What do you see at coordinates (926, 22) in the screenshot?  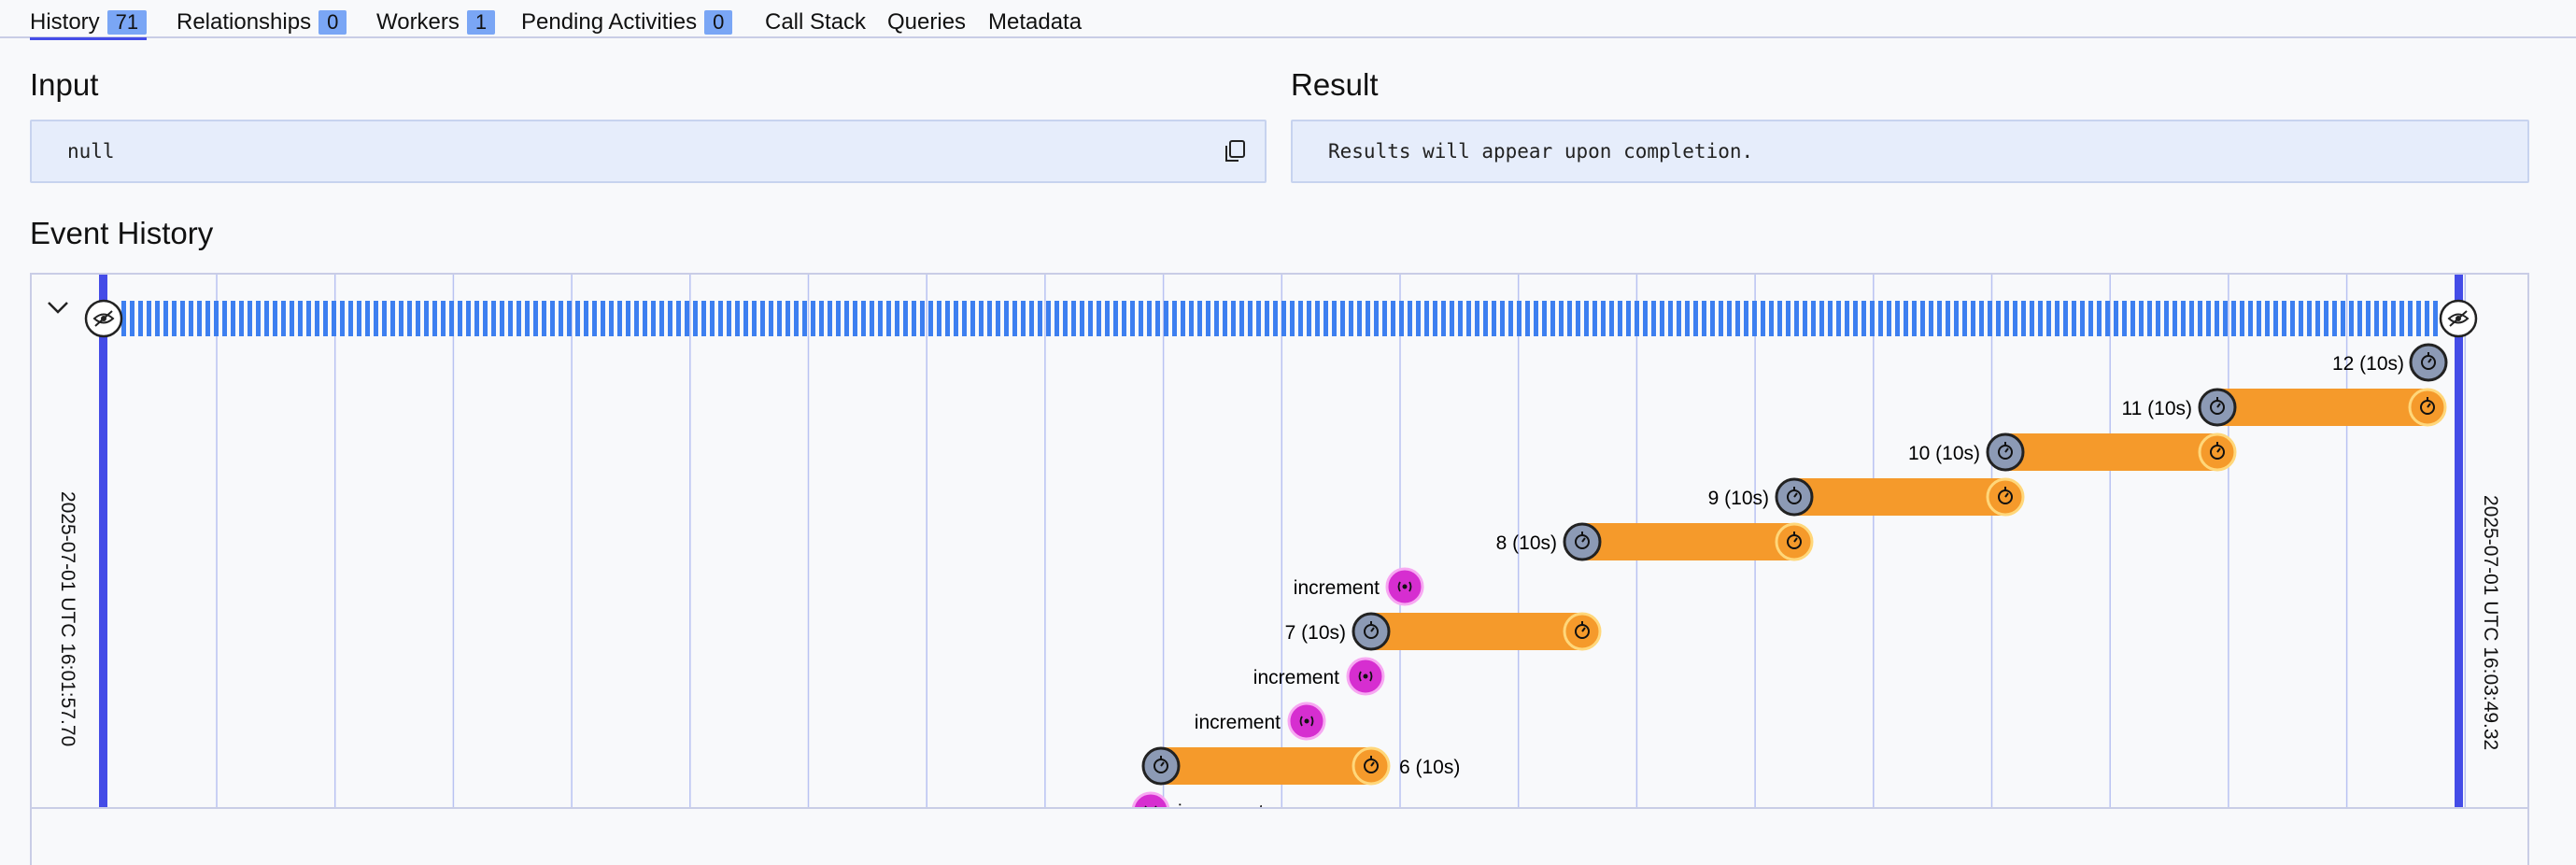 I see `tab-queries: Queries` at bounding box center [926, 22].